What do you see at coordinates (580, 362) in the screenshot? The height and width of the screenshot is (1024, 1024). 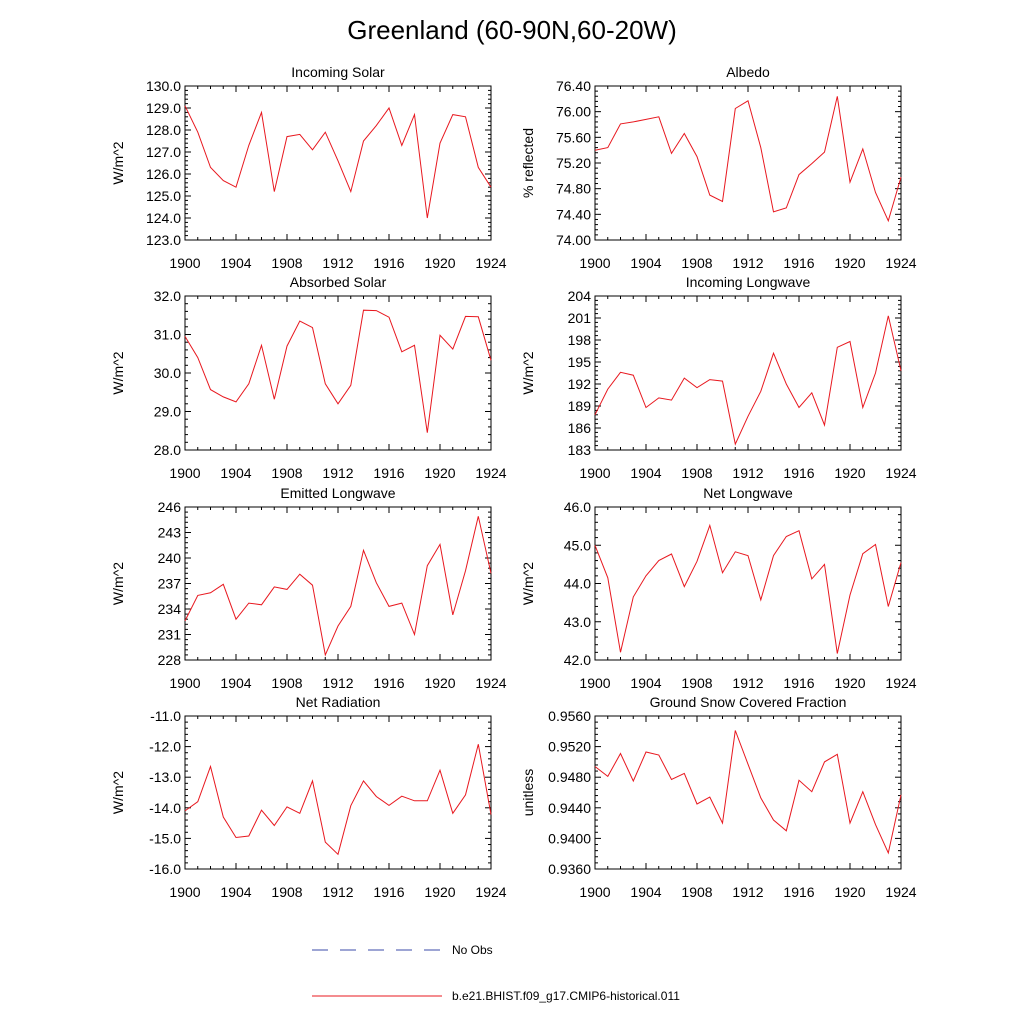 I see `y-tick-label: 195` at bounding box center [580, 362].